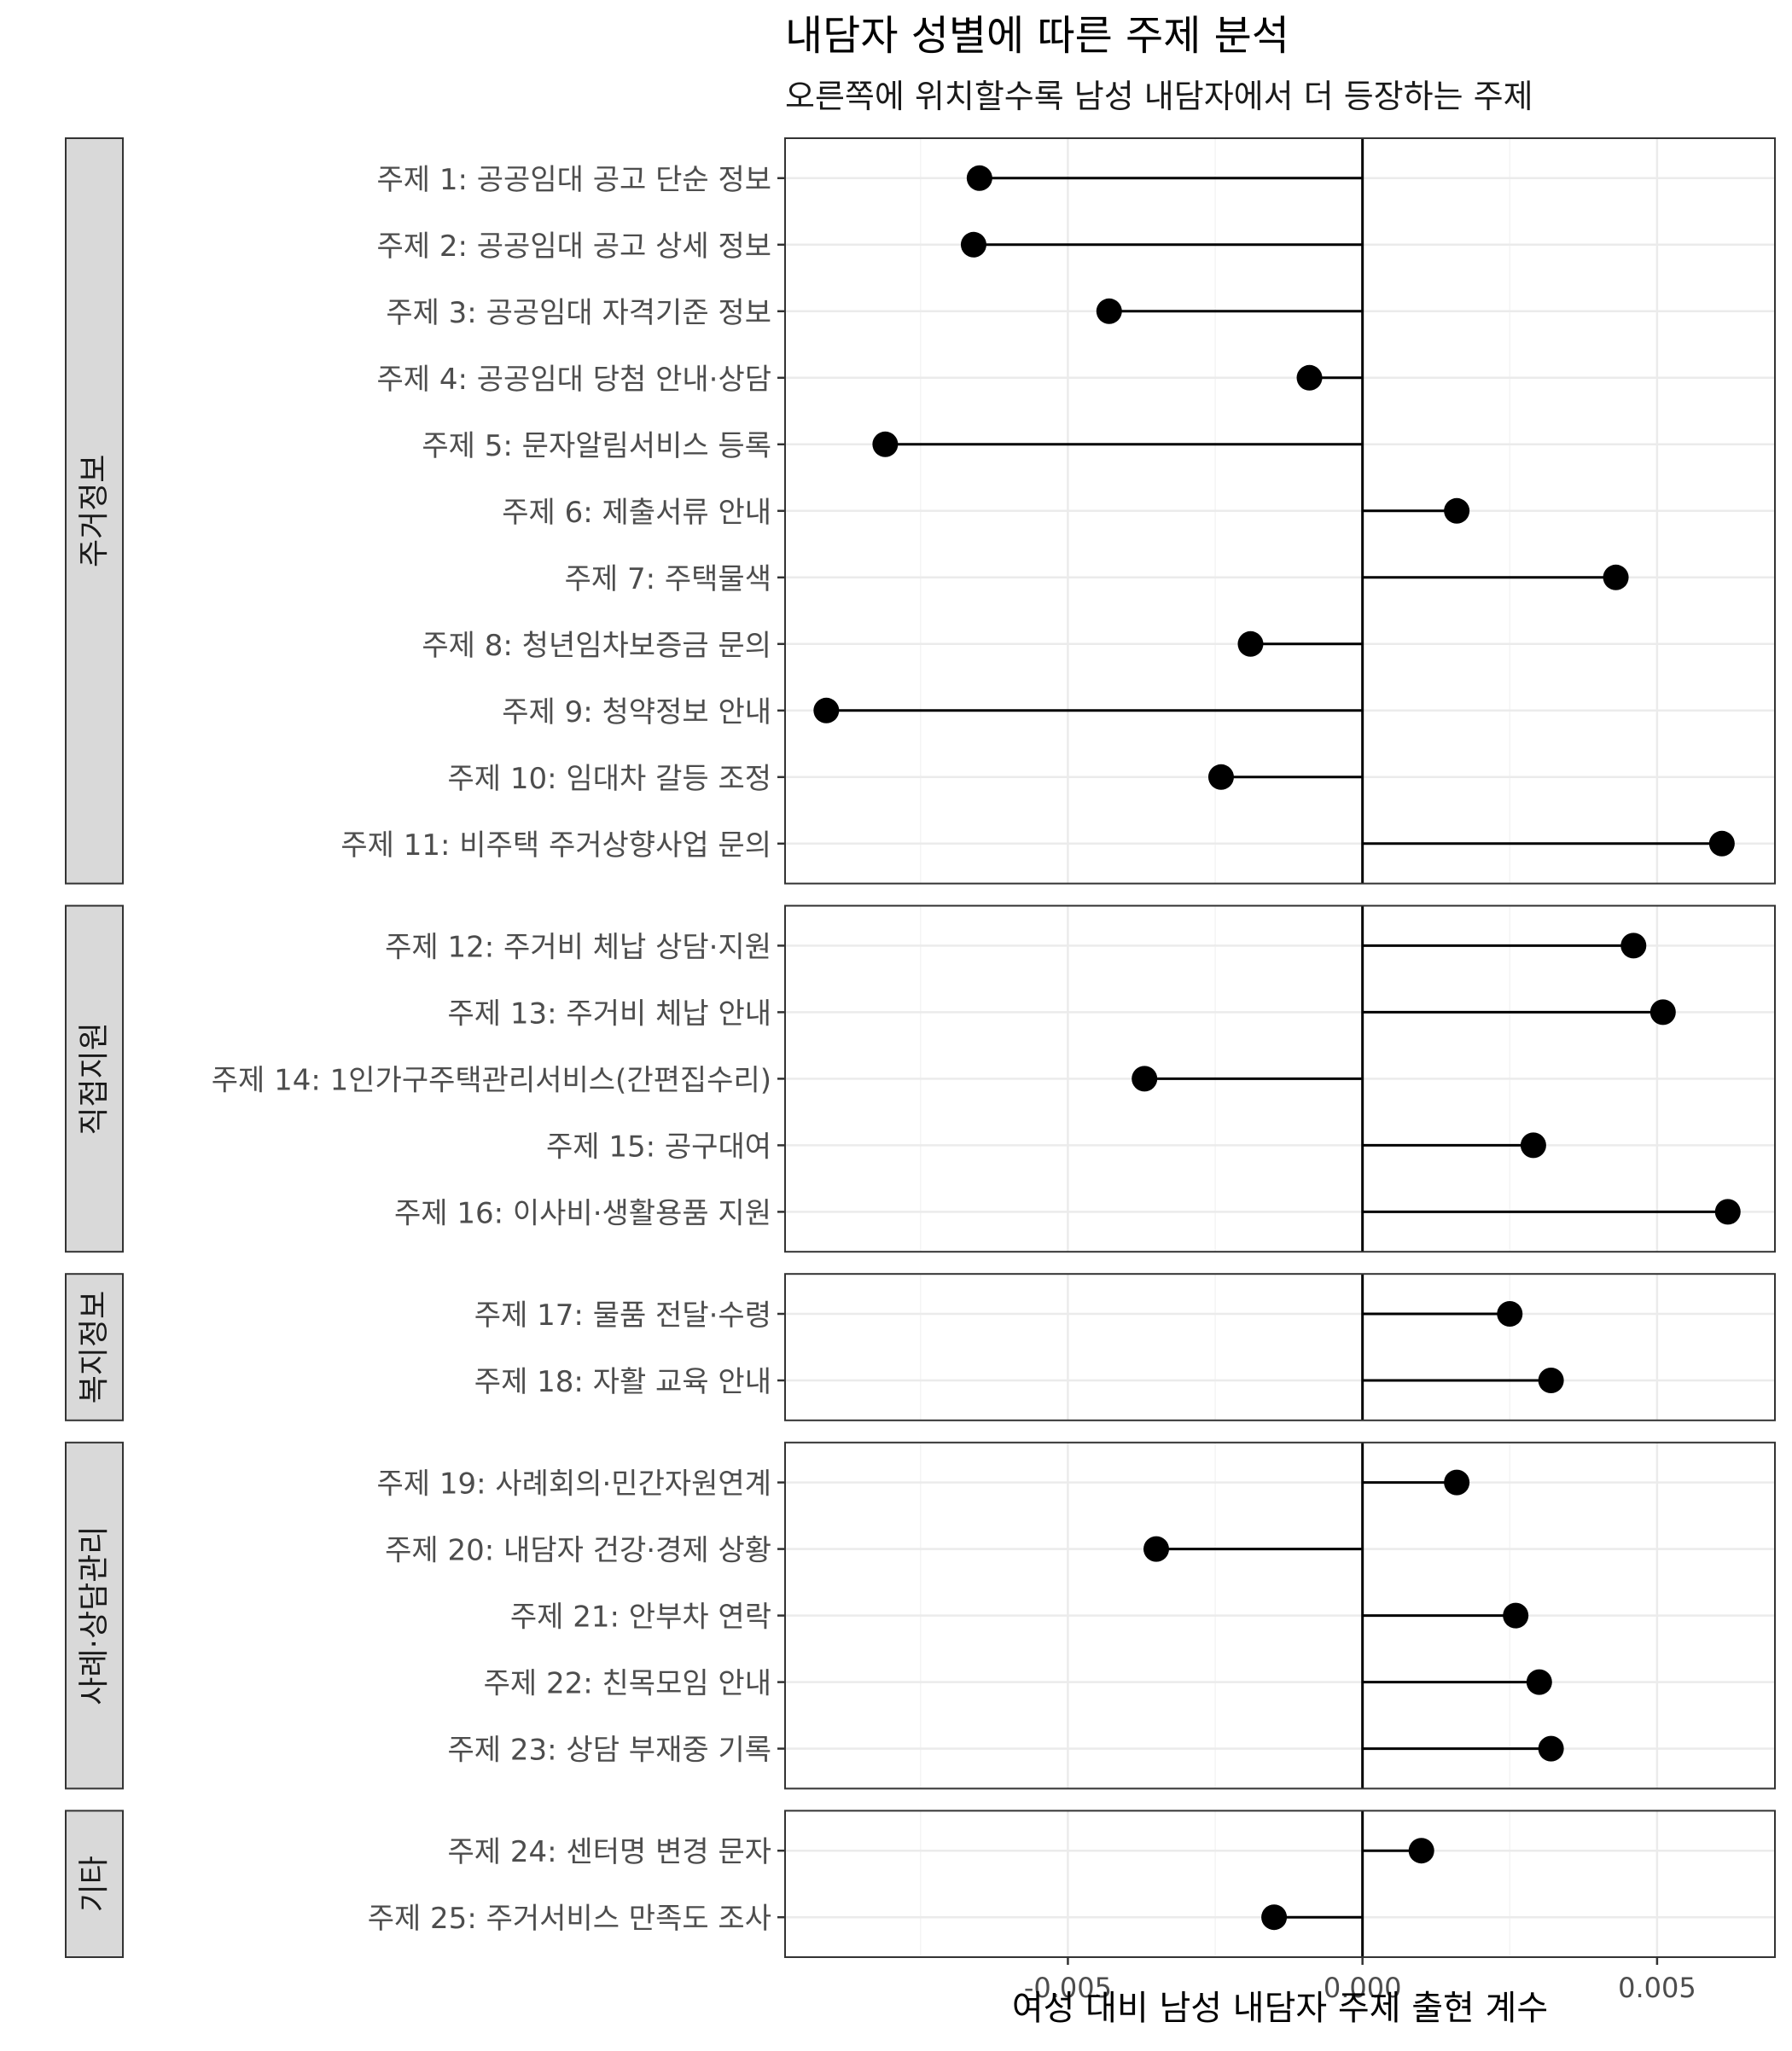  I want to click on y-tick-label: 주제 12: 주거비 체납 상담·지원, so click(578, 947).